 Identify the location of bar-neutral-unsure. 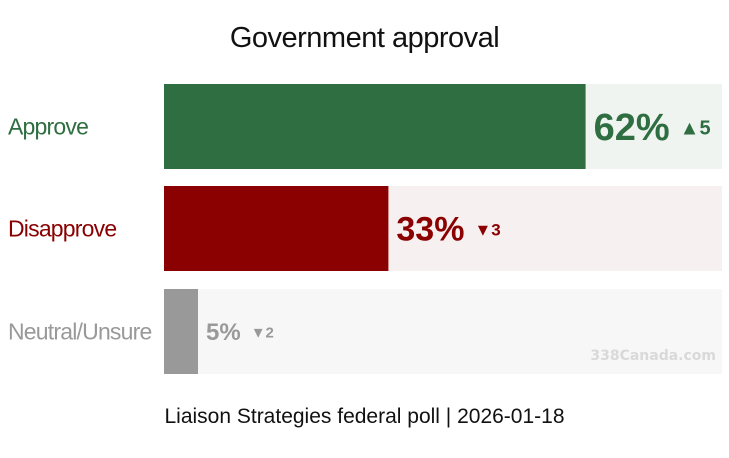
(181, 331).